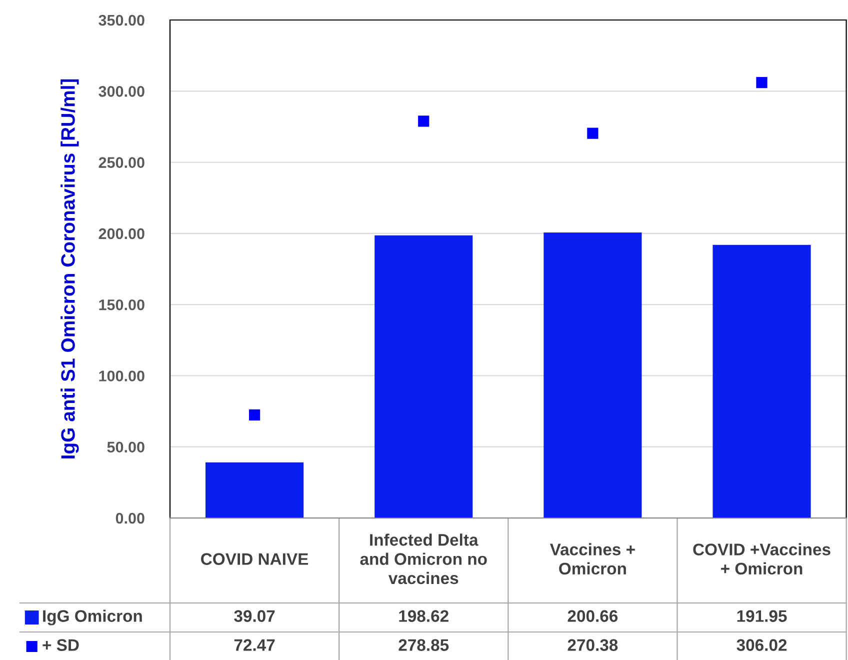  What do you see at coordinates (593, 616) in the screenshot?
I see `data-label: 200.66` at bounding box center [593, 616].